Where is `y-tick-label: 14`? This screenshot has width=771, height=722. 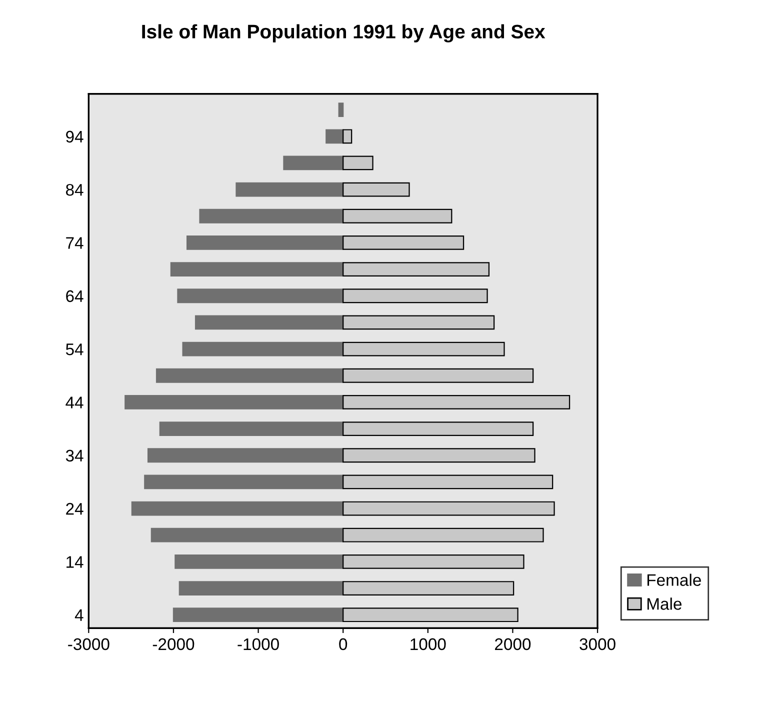
y-tick-label: 14 is located at coordinates (75, 562).